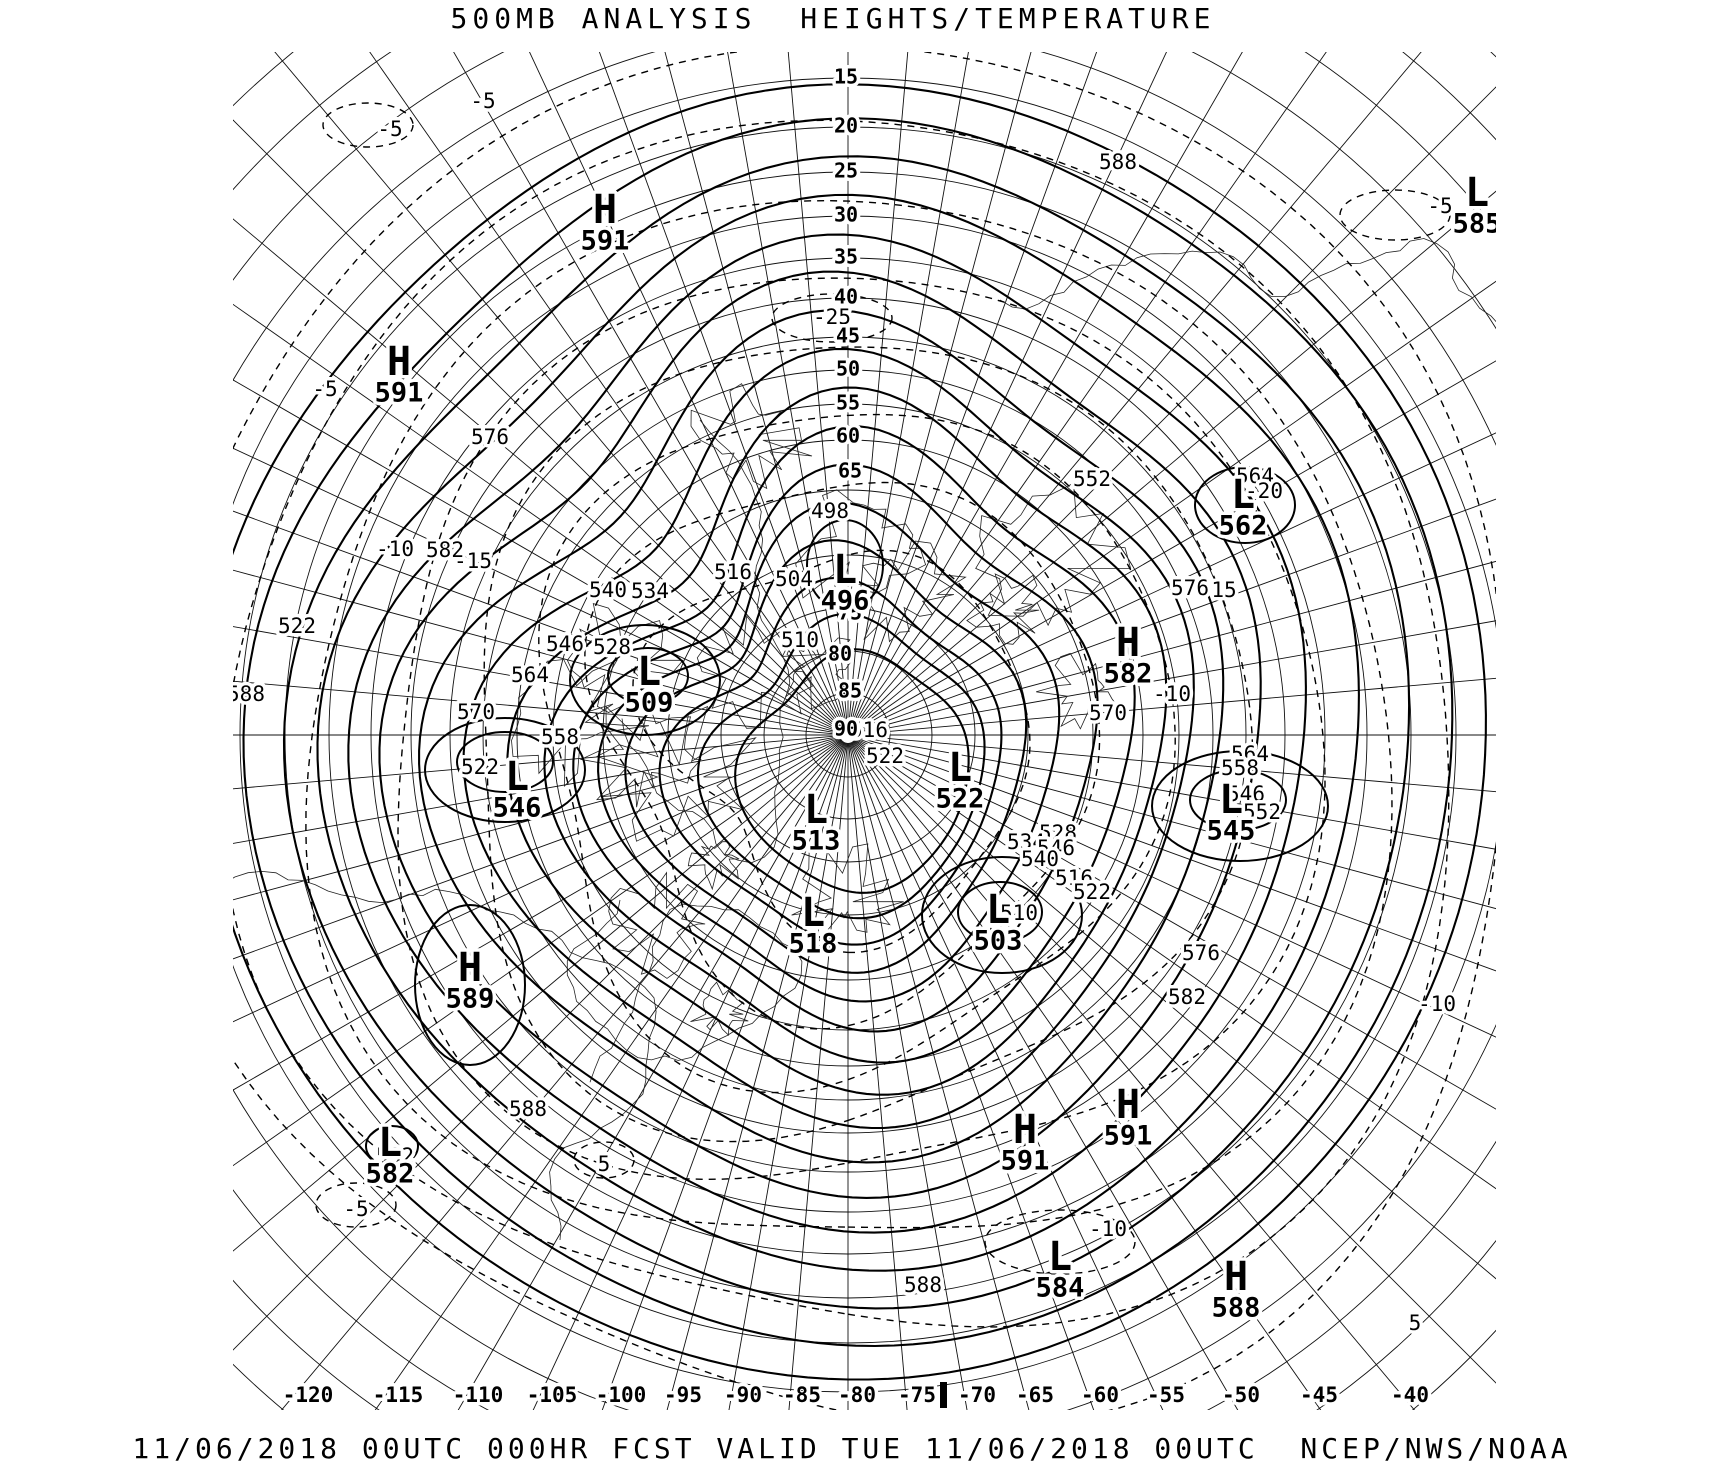 The height and width of the screenshot is (1478, 1728). What do you see at coordinates (552, 1395) in the screenshot?
I see `longitude-label: -105` at bounding box center [552, 1395].